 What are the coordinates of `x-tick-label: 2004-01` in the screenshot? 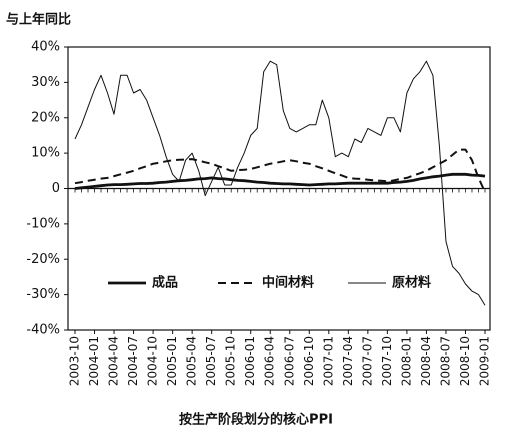 It's located at (94, 361).